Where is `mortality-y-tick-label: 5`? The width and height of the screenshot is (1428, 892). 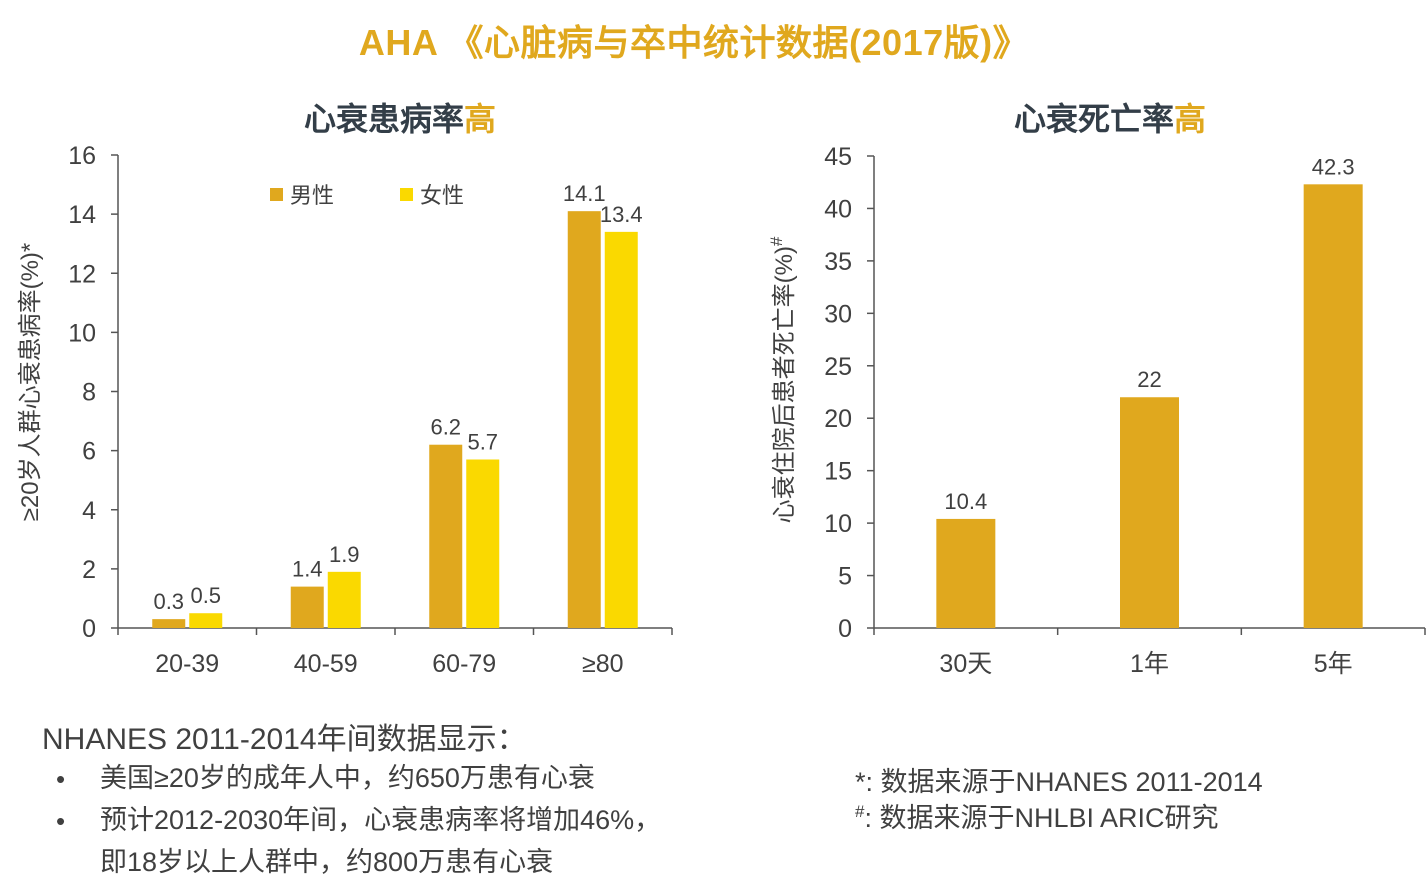
mortality-y-tick-label: 5 is located at coordinates (845, 577).